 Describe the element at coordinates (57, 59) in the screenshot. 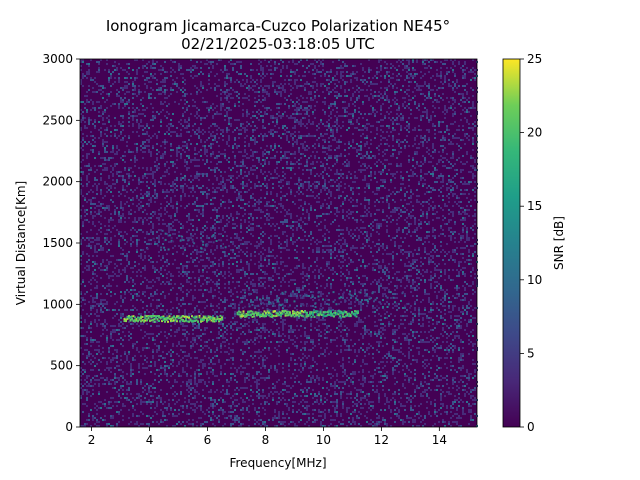

I see `y-tick-label: 3000` at that location.